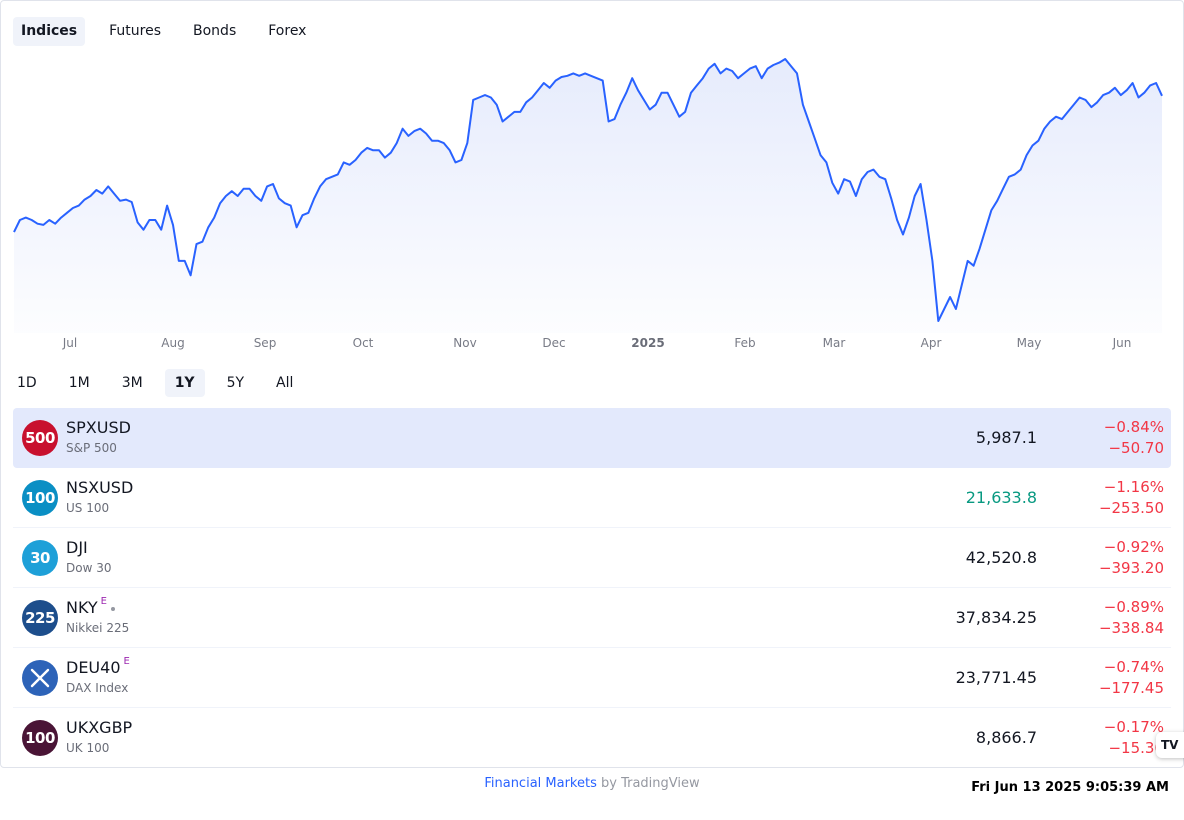 Image resolution: width=1184 pixels, height=820 pixels. Describe the element at coordinates (285, 383) in the screenshot. I see `range-all-button: All` at that location.